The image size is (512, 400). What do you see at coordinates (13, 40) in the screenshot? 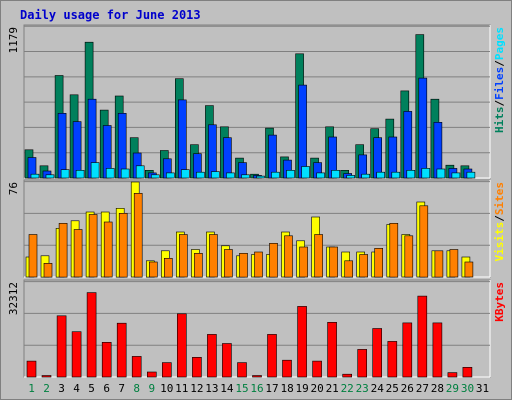
I see `panel-top-max-label: 1179` at bounding box center [13, 40].